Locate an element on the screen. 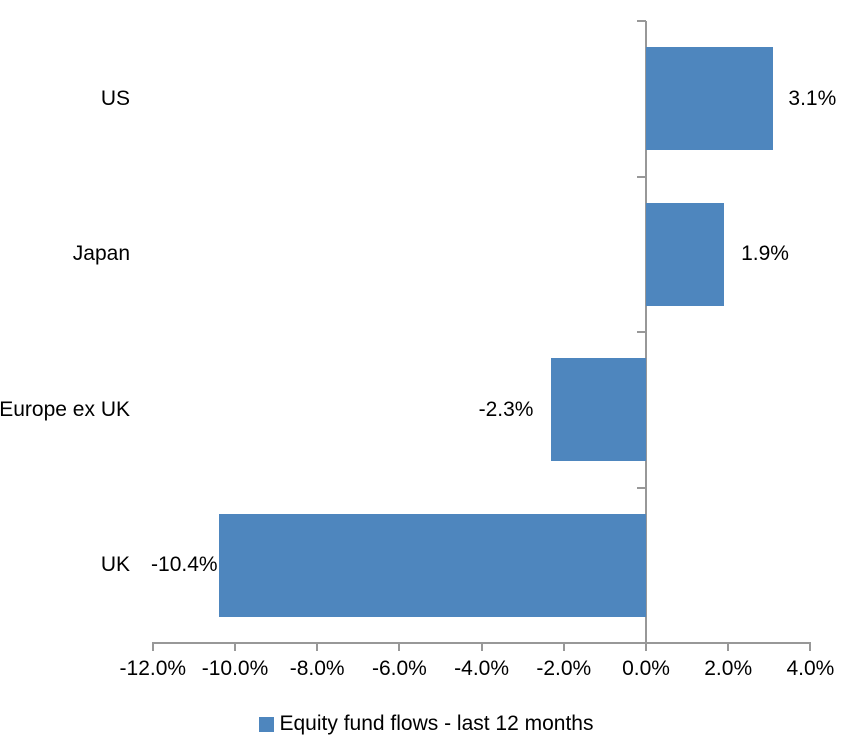 The height and width of the screenshot is (747, 852). legend-swatch-icon is located at coordinates (266, 724).